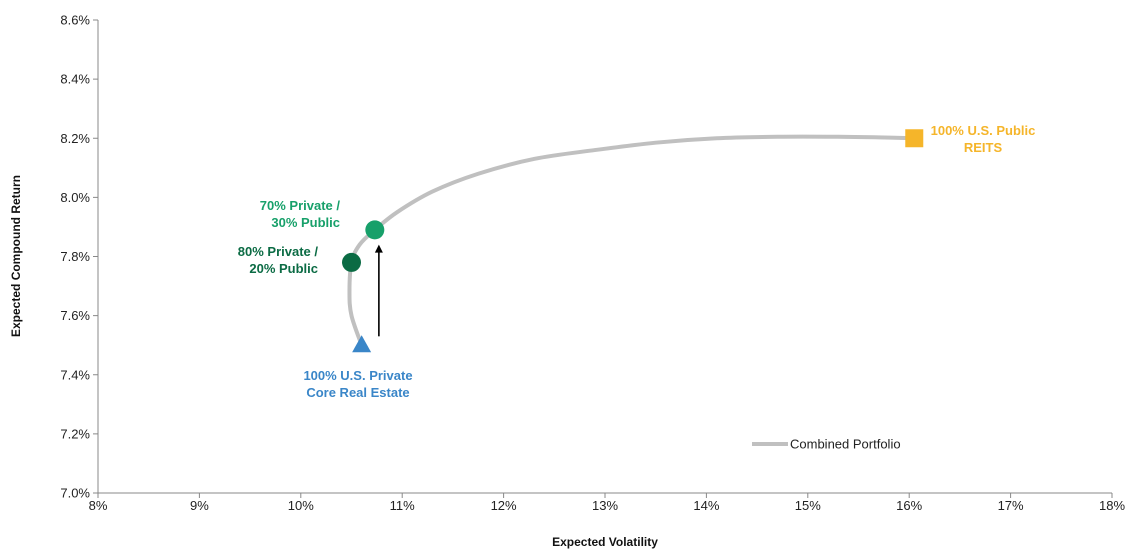 This screenshot has height=550, width=1129. I want to click on x-tick-label: 12%, so click(504, 505).